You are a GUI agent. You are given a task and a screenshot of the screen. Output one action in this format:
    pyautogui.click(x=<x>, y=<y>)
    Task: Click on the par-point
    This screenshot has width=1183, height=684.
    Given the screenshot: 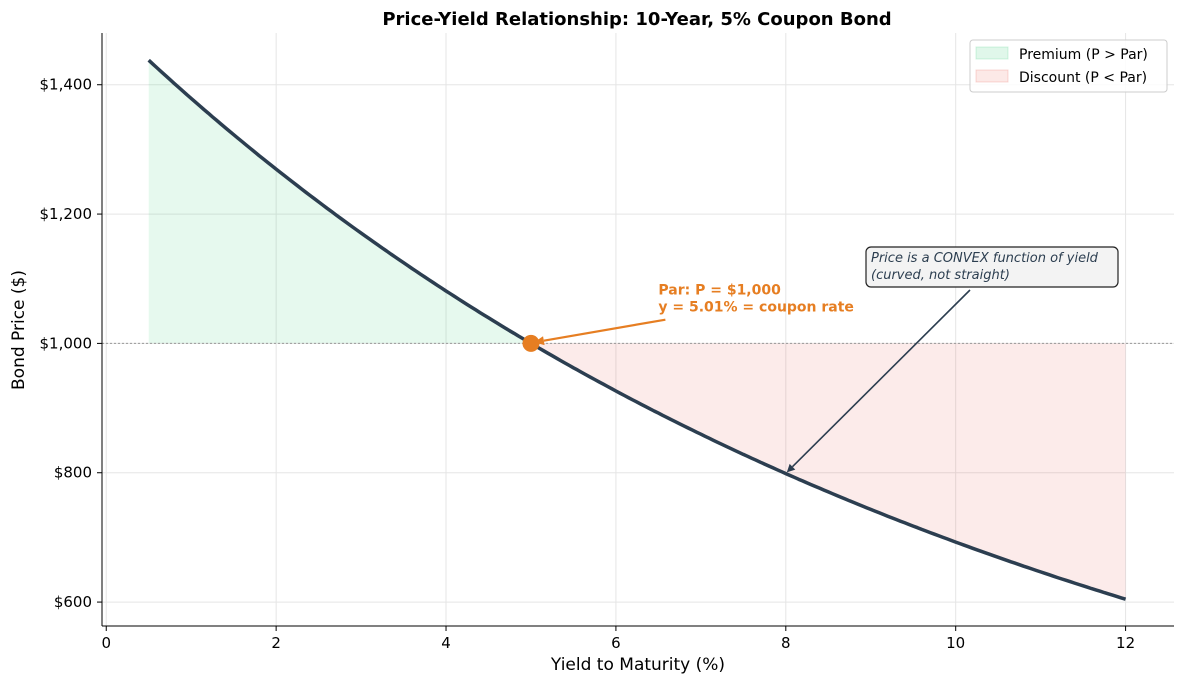 What is the action you would take?
    pyautogui.click(x=531, y=343)
    